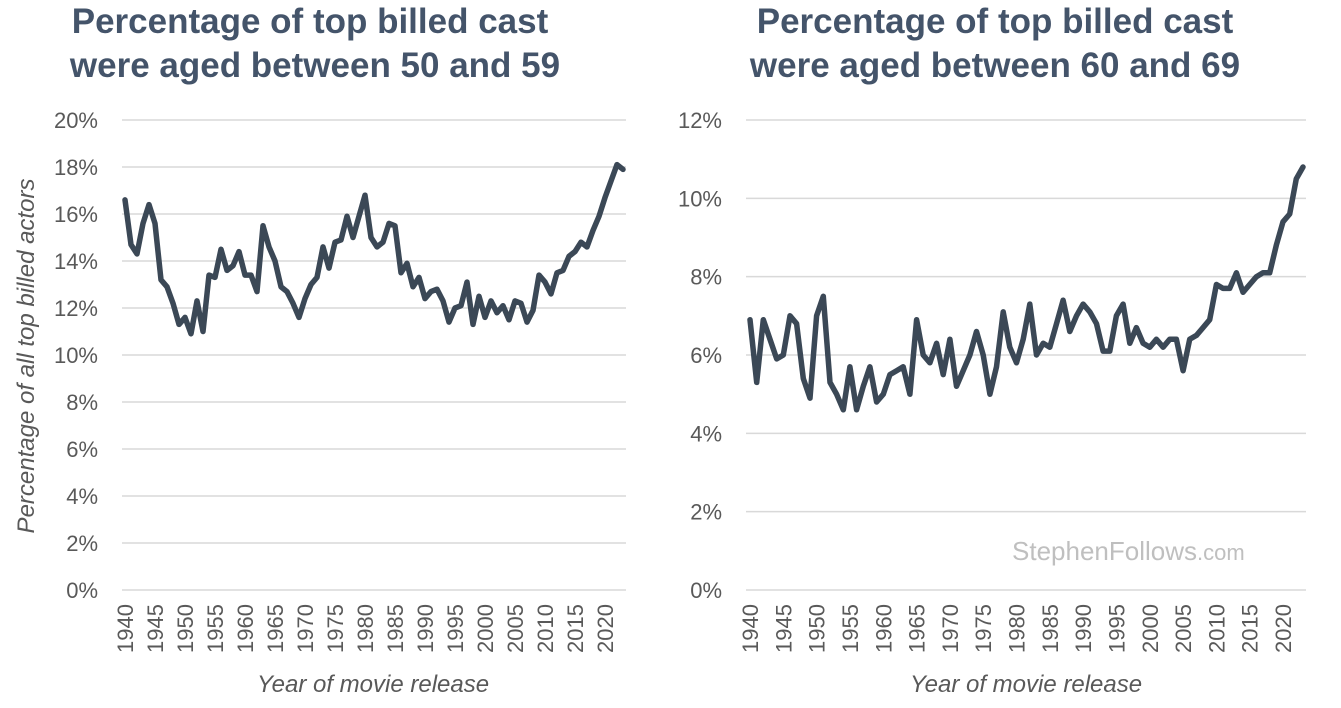 The image size is (1341, 708). Describe the element at coordinates (545, 628) in the screenshot. I see `chart-left-x-tick-label: 2010` at that location.